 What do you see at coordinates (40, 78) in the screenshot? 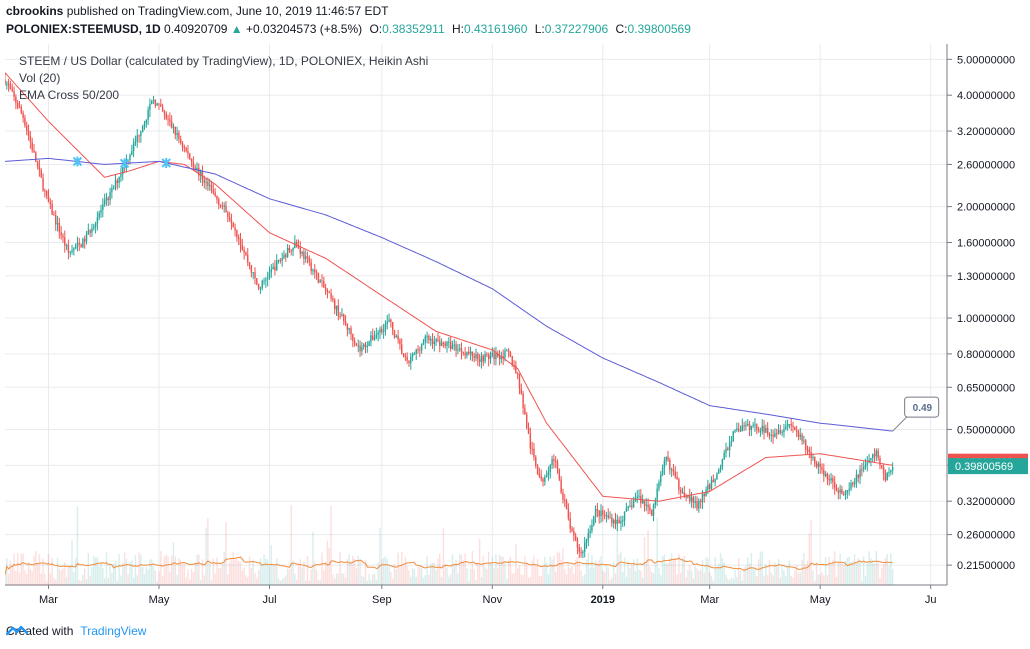
I see `volume-legend: Vol (20)` at bounding box center [40, 78].